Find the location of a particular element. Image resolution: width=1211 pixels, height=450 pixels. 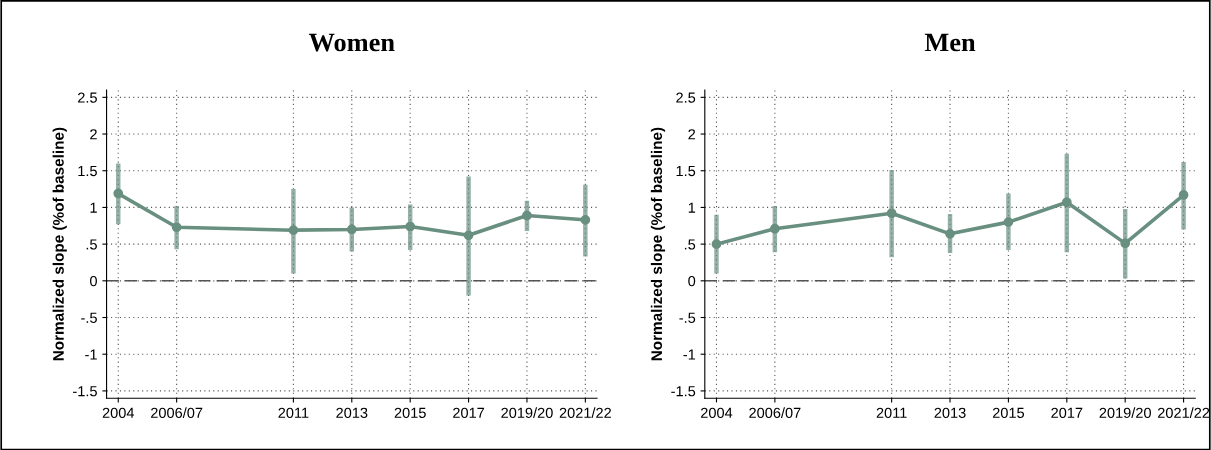

chart-title: Women is located at coordinates (351, 42).